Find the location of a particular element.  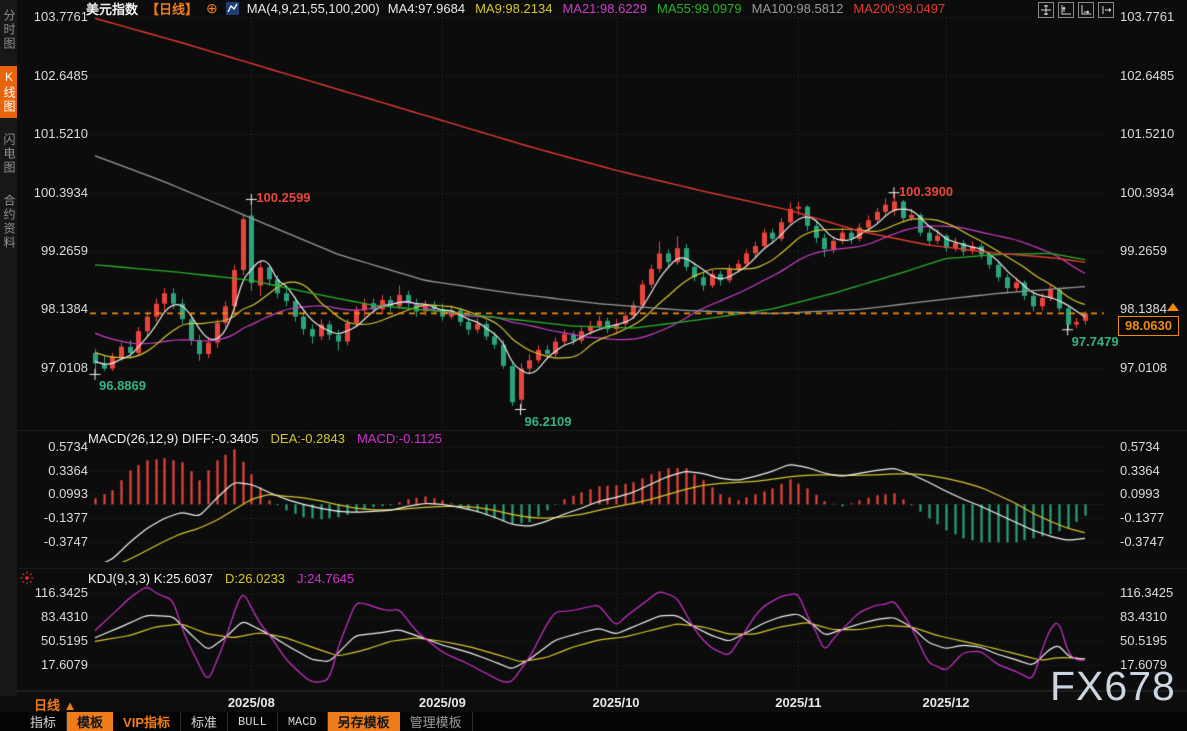

y-axis-tick-right: 99.2659 is located at coordinates (1143, 250).